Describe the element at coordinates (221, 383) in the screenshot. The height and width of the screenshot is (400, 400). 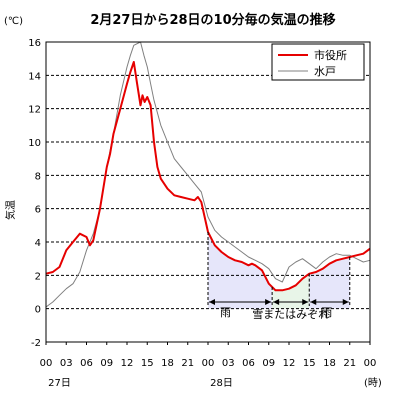
I see `day-label: 28日` at that location.